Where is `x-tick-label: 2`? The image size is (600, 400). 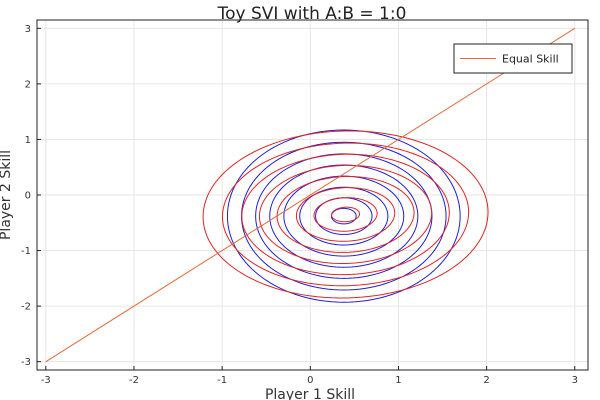 x-tick-label: 2 is located at coordinates (486, 380).